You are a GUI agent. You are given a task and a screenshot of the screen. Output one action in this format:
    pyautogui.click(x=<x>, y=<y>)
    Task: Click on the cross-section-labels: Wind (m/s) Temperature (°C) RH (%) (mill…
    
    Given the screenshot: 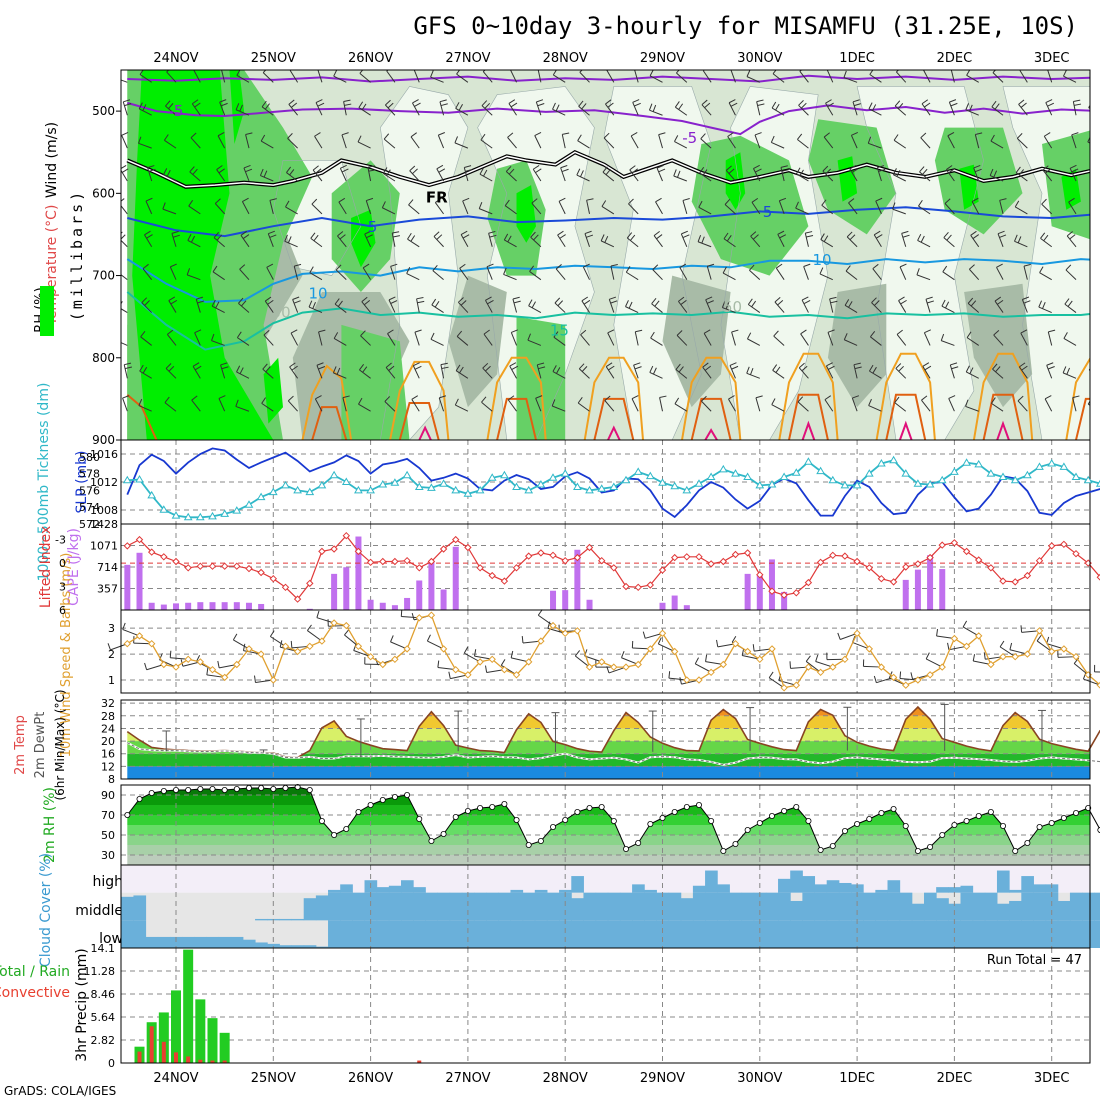 What is the action you would take?
    pyautogui.click(x=59, y=227)
    